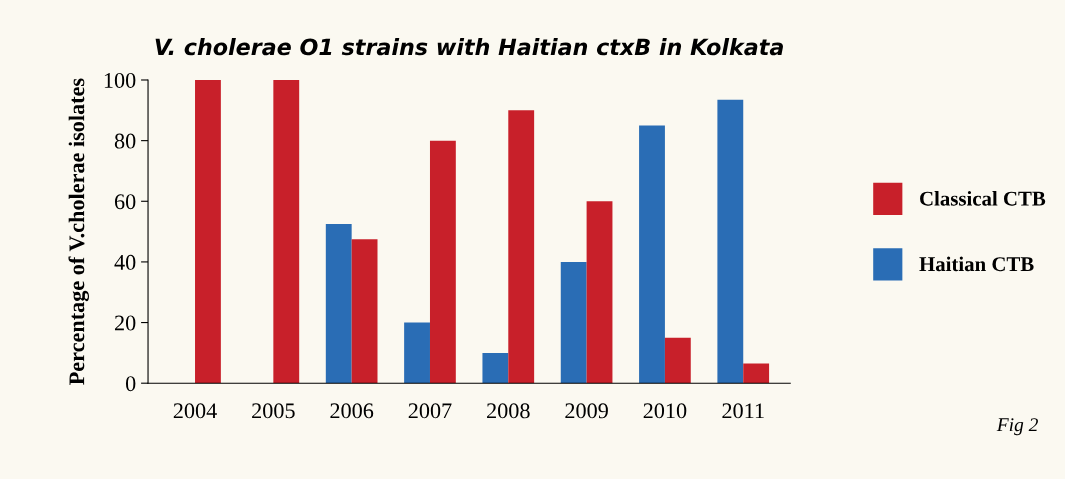 The height and width of the screenshot is (479, 1065). What do you see at coordinates (130, 384) in the screenshot?
I see `y-tick-label: 0` at bounding box center [130, 384].